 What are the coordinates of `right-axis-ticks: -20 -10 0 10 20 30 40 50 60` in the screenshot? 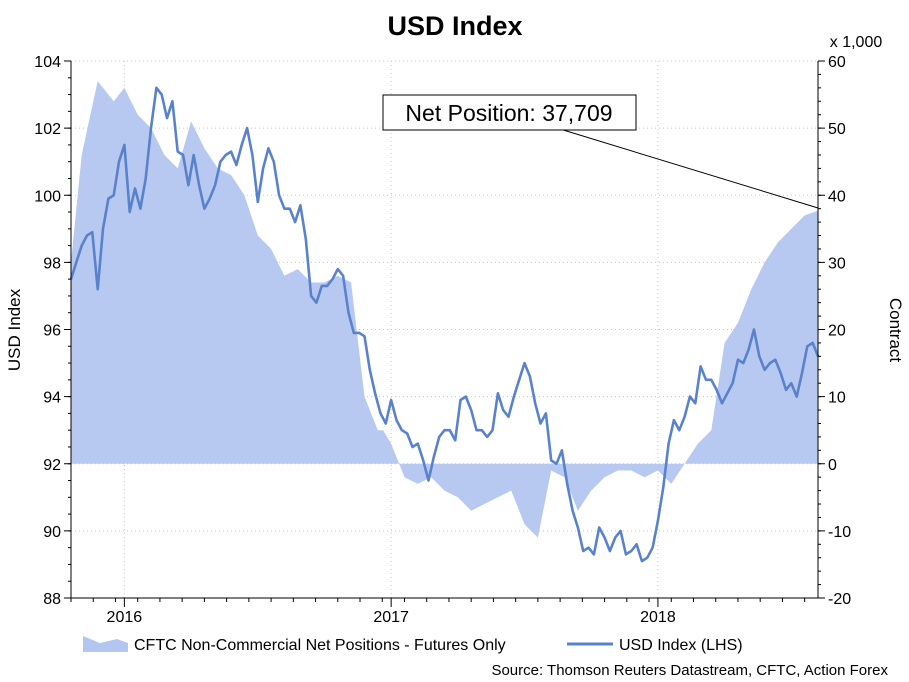 It's located at (834, 331).